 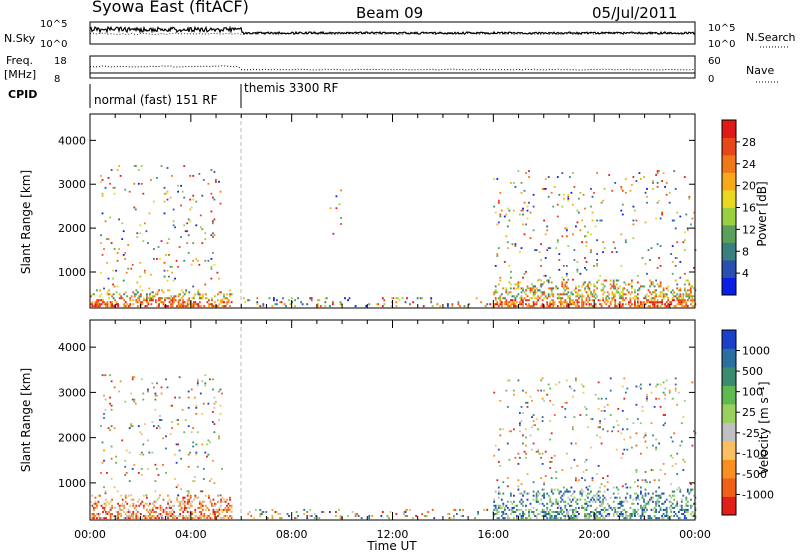 What do you see at coordinates (749, 229) in the screenshot?
I see `colorbar-tick-label: 12` at bounding box center [749, 229].